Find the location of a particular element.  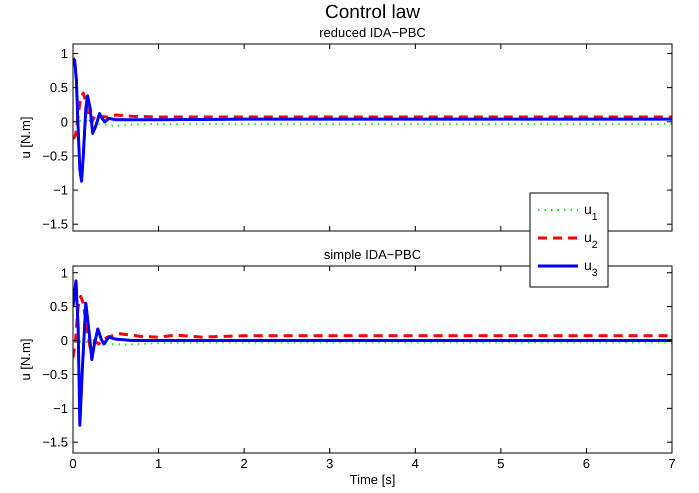

x-tick-label: 1 is located at coordinates (158, 463).